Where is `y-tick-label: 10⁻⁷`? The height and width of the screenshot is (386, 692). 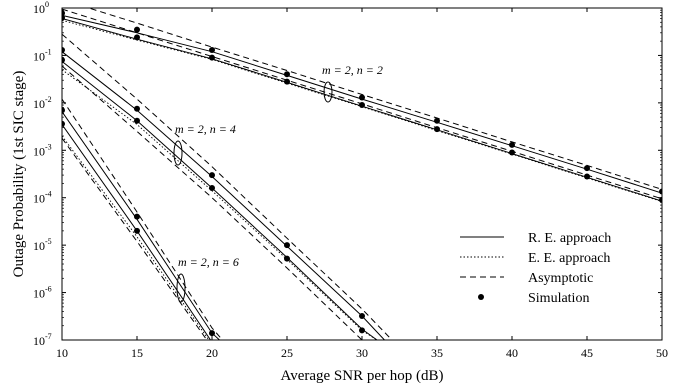 y-tick-label: 10⁻⁷ is located at coordinates (42, 340).